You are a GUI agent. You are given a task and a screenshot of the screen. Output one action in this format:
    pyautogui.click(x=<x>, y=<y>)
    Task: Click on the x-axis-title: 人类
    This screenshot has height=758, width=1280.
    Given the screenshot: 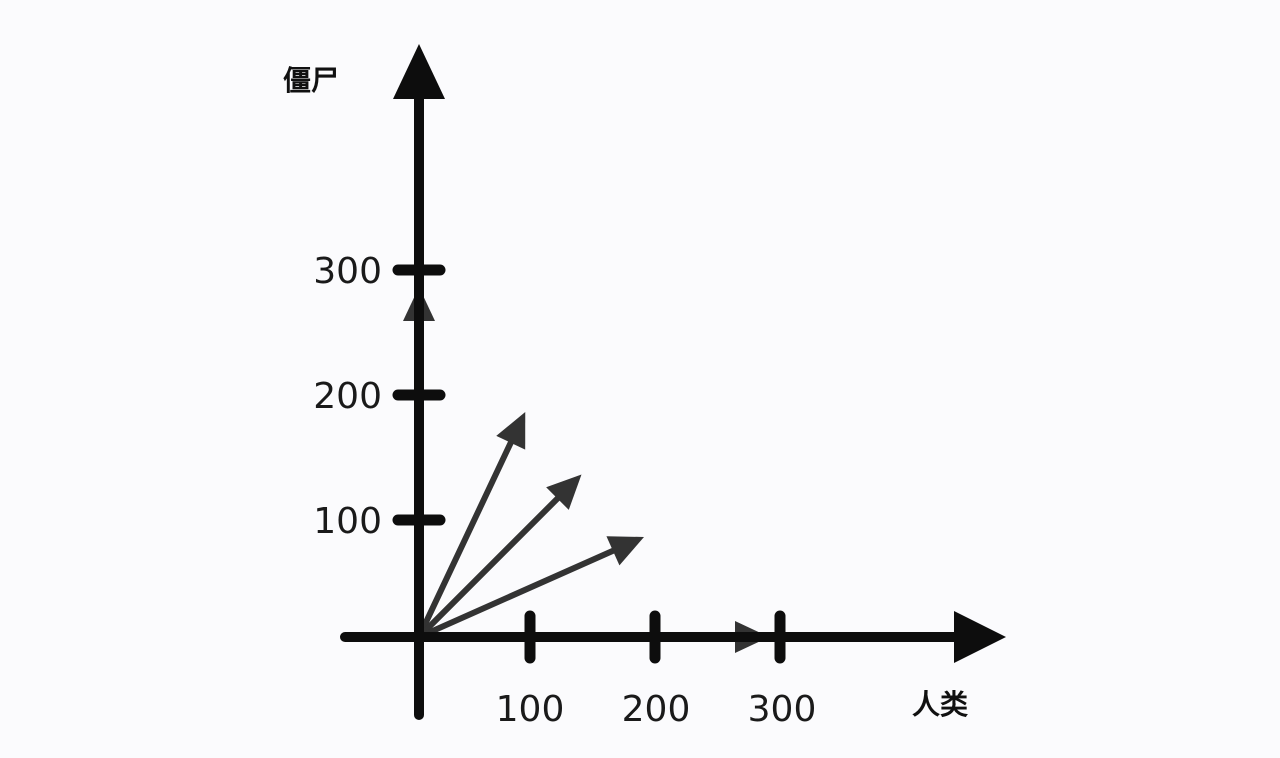 What is the action you would take?
    pyautogui.click(x=940, y=704)
    